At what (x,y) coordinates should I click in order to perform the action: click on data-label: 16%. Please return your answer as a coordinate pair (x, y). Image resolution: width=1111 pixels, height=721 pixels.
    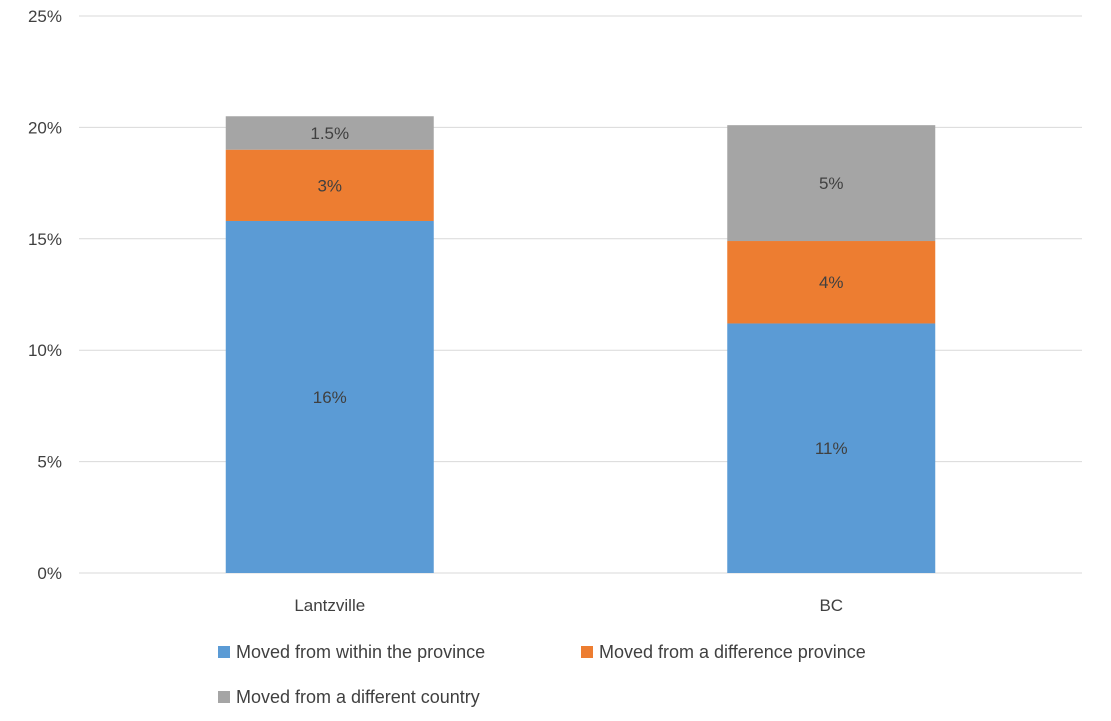
    Looking at the image, I should click on (330, 397).